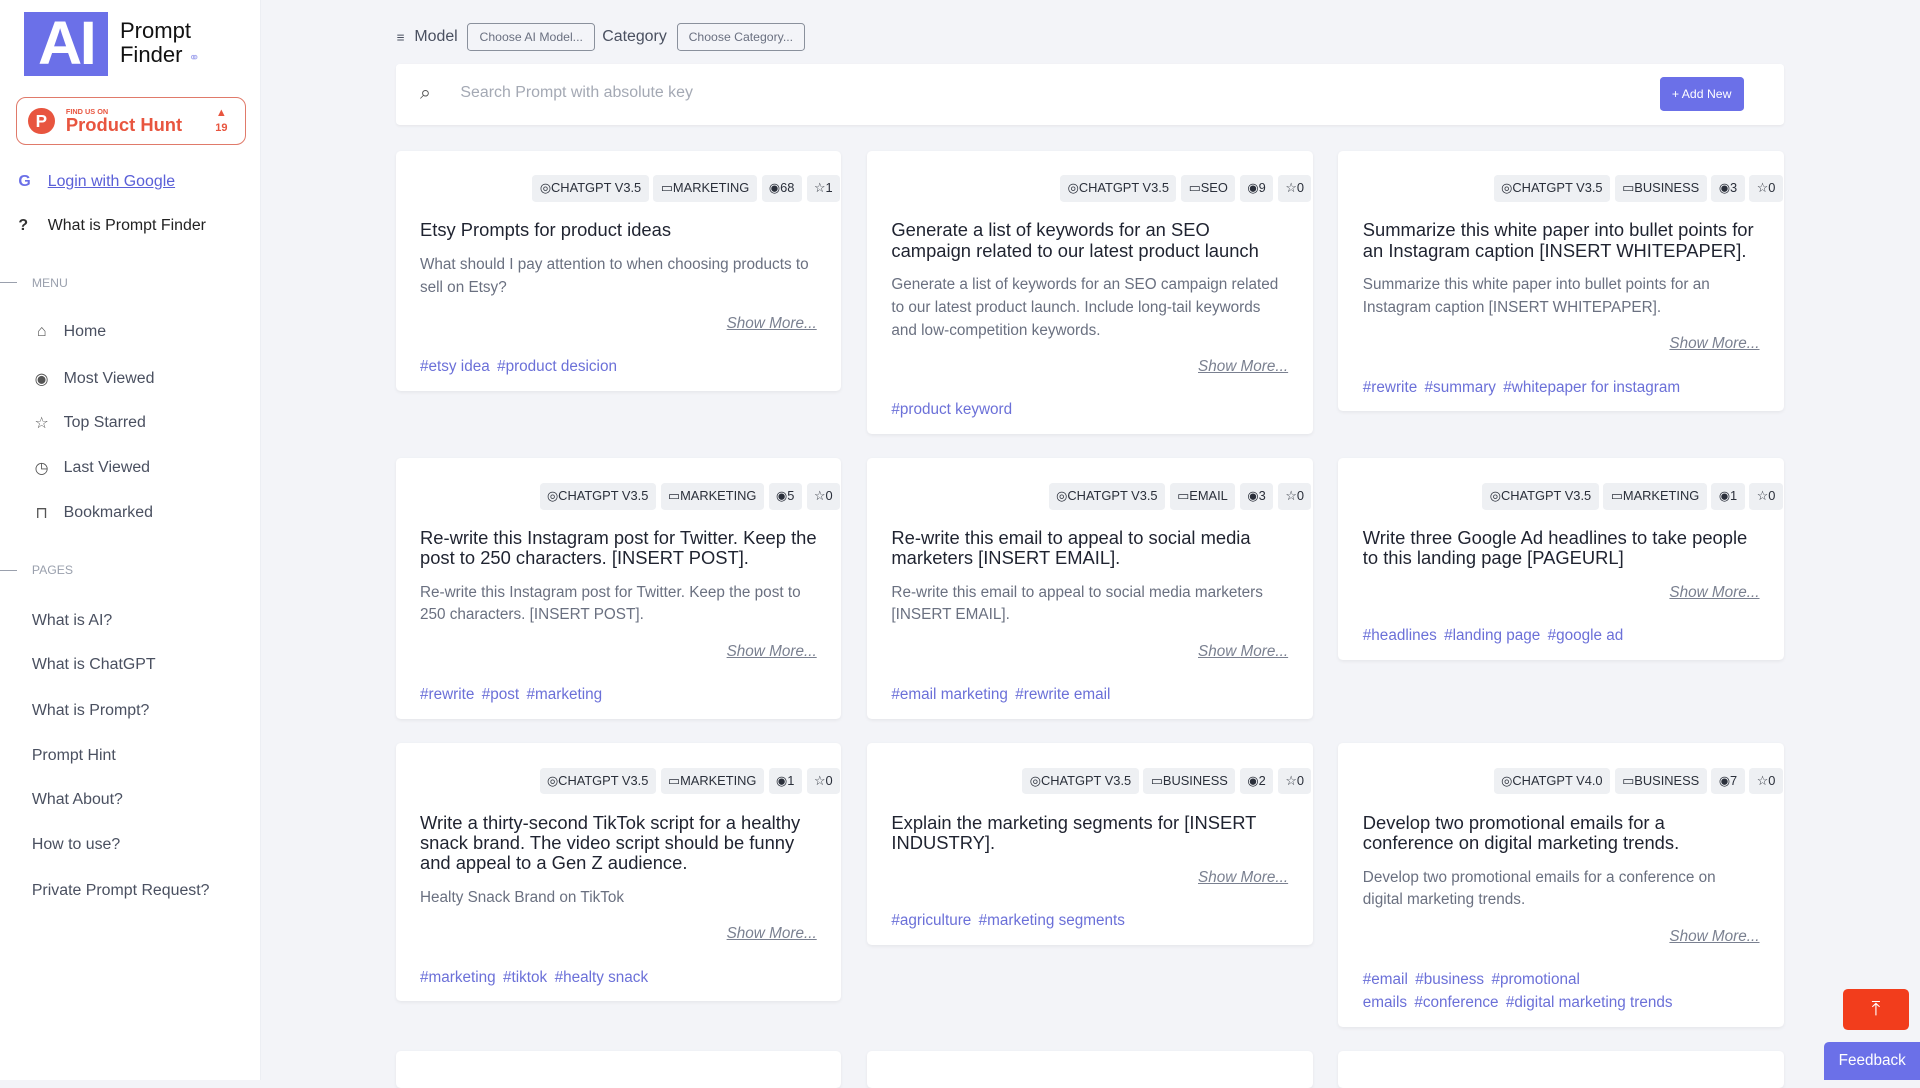 The width and height of the screenshot is (1920, 1088). I want to click on scroll-top-button: ⤒, so click(1875, 1009).